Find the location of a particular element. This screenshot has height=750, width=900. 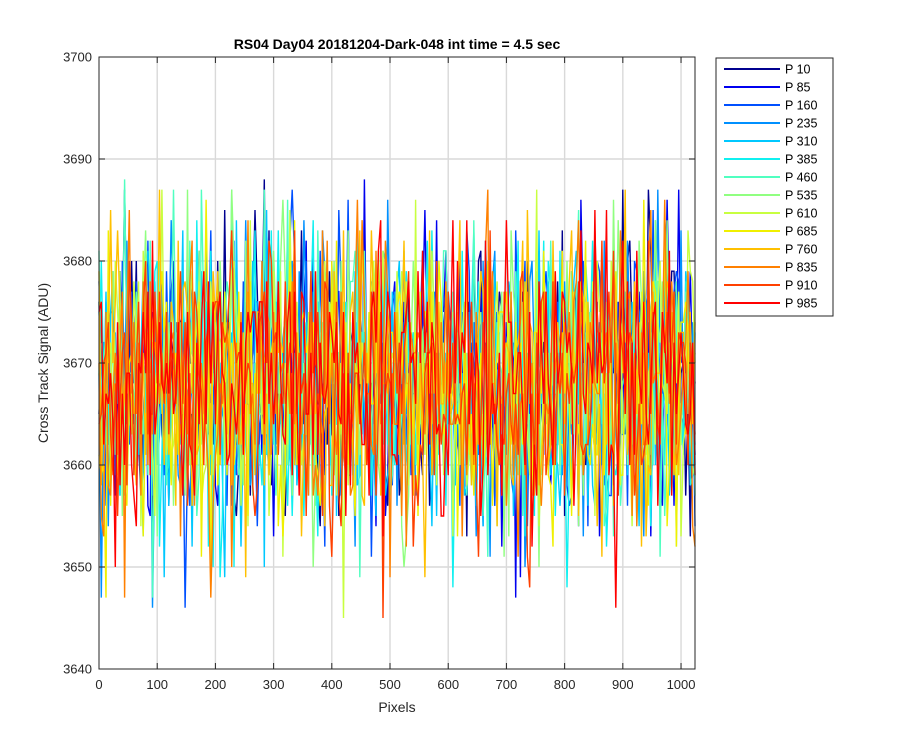

legend-label: P 835 is located at coordinates (801, 268).